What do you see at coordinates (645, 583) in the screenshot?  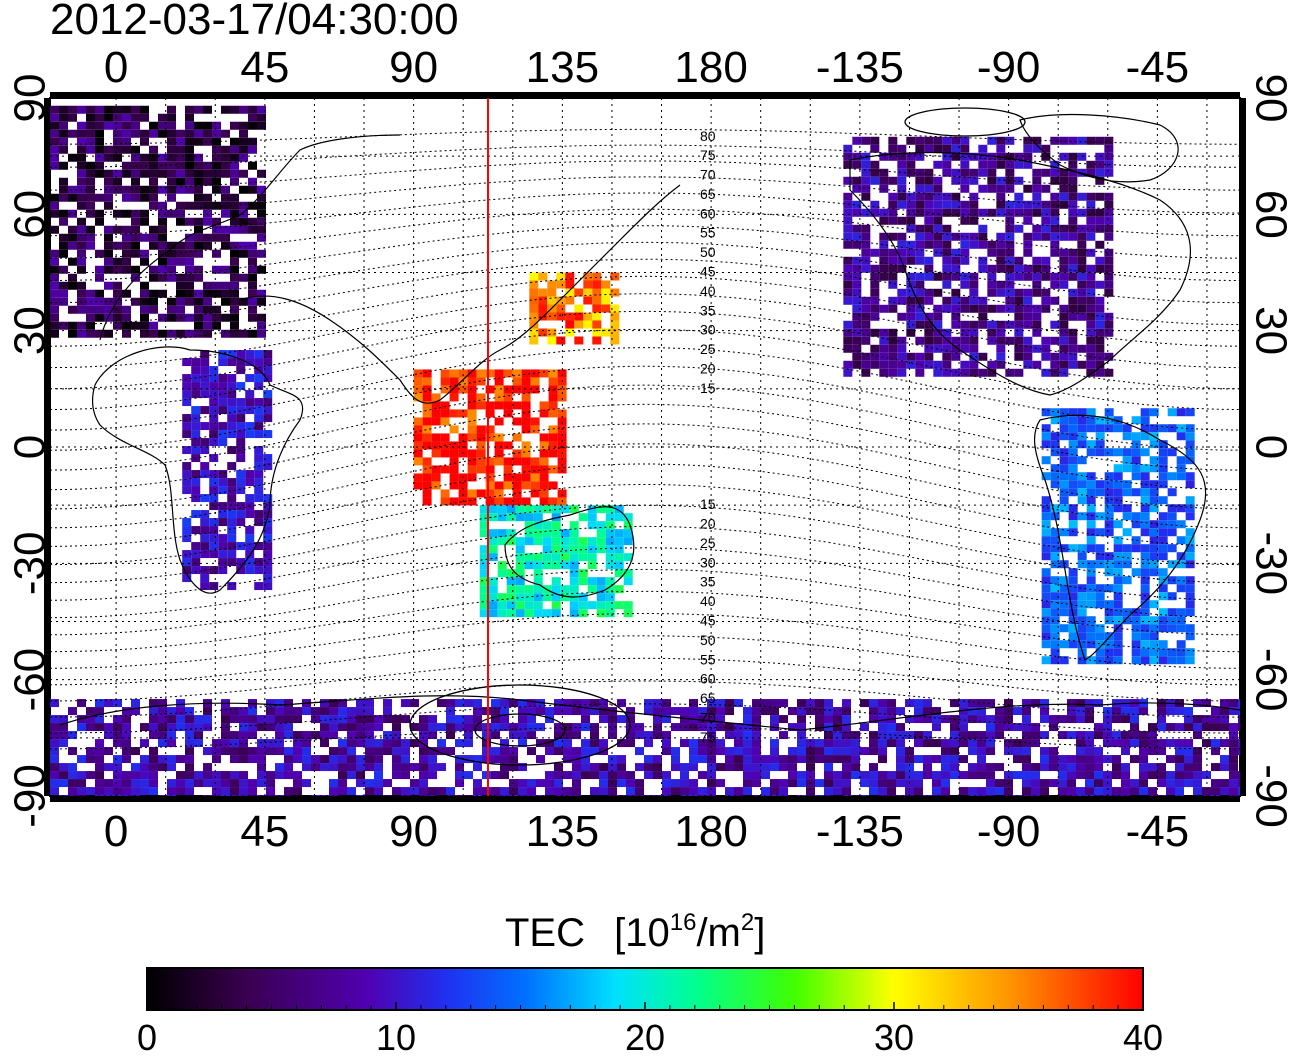 I see `magnetic-contour-line` at bounding box center [645, 583].